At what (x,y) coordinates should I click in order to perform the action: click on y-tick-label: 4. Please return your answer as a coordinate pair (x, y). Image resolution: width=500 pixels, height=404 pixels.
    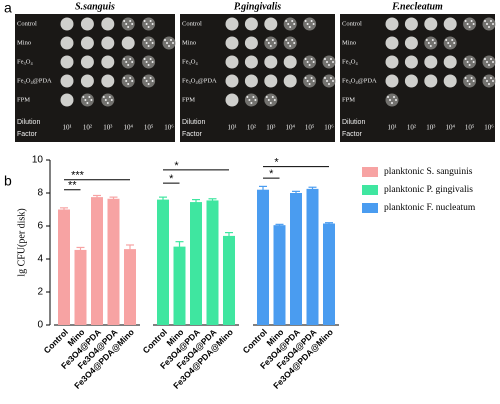
    Looking at the image, I should click on (40, 259).